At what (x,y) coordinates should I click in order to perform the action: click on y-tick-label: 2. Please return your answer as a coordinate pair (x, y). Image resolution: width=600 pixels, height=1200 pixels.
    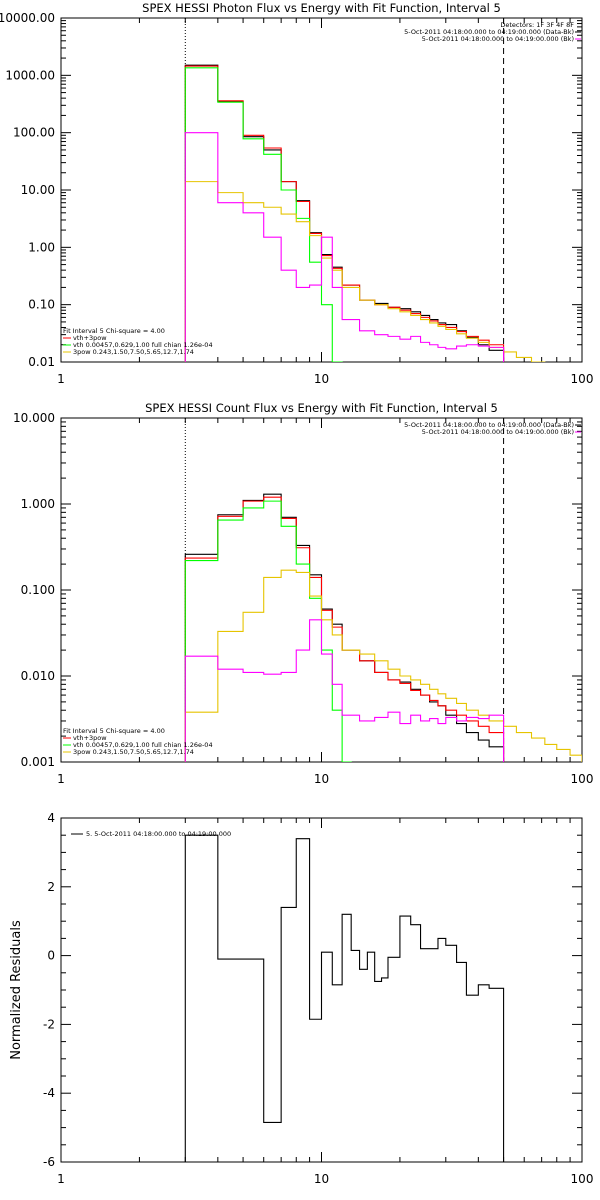
    Looking at the image, I should click on (51, 887).